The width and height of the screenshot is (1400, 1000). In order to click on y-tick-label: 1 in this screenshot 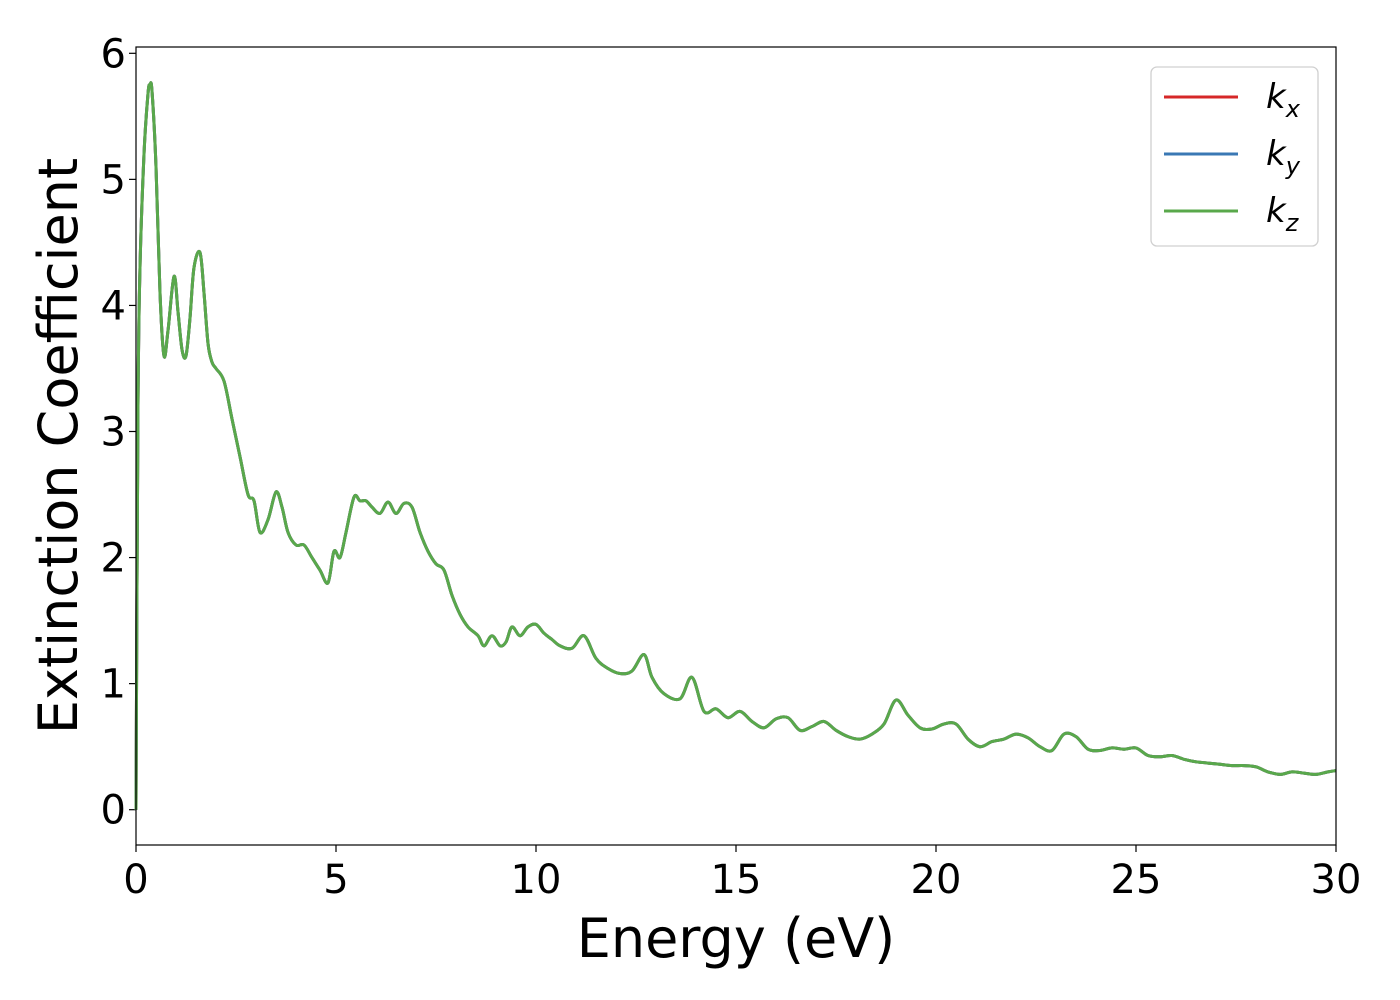, I will do `click(113, 685)`.